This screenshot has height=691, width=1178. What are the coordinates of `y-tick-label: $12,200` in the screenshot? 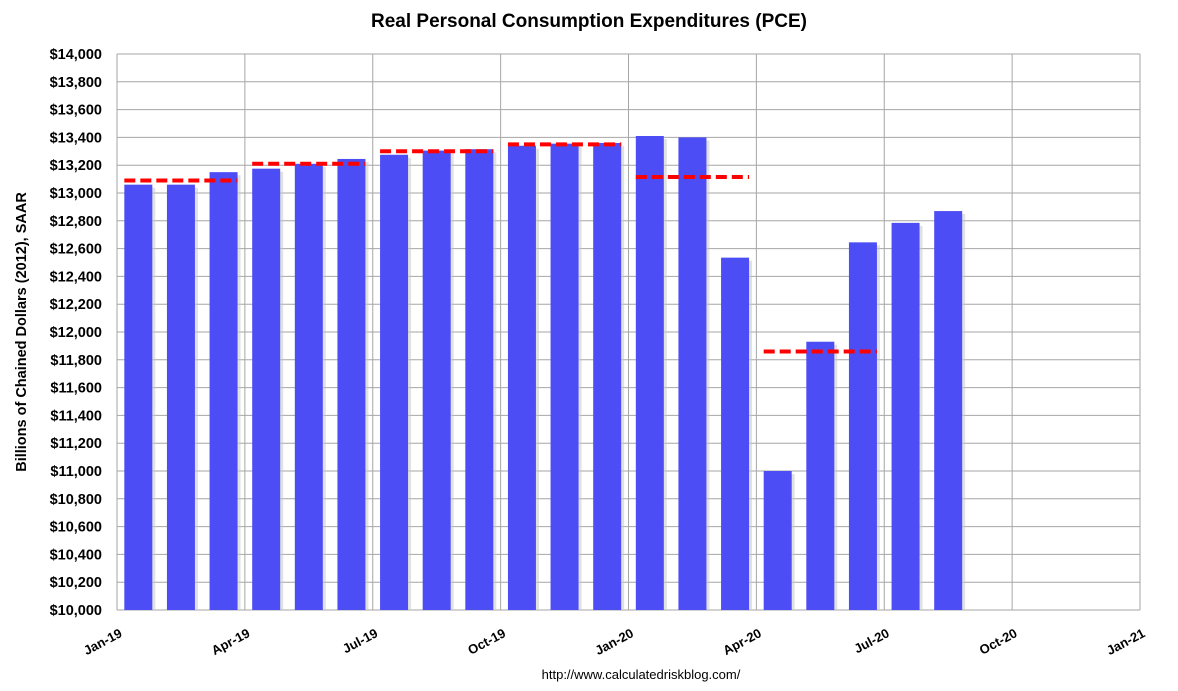 It's located at (76, 305).